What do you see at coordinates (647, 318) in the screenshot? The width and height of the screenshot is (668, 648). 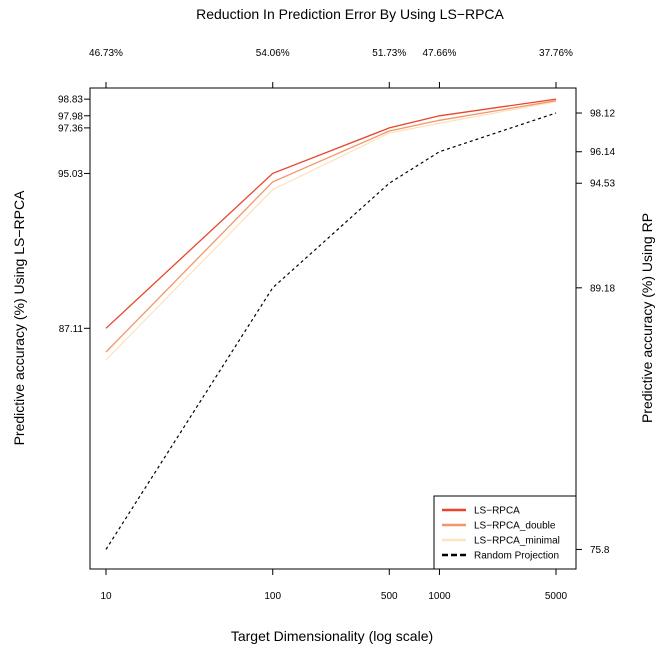 I see `y-axis-label-right: Predictive accuracy (%) Using RP` at bounding box center [647, 318].